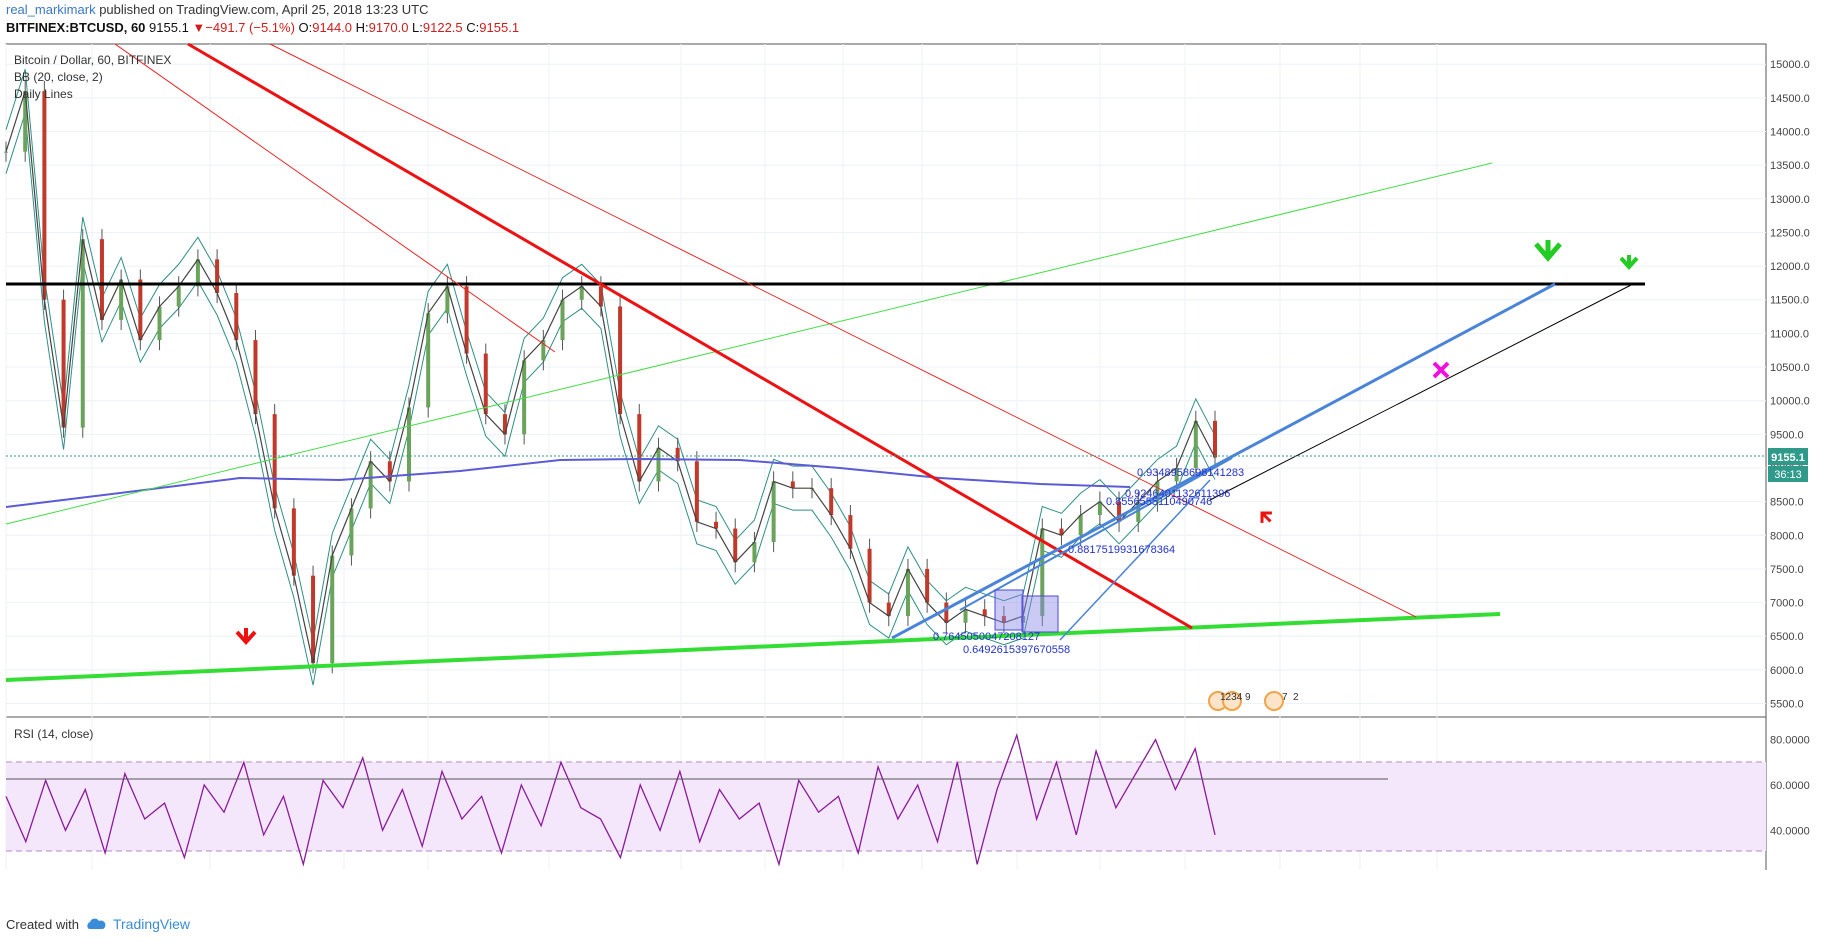  I want to click on price-tick: 10500.0, so click(1790, 368).